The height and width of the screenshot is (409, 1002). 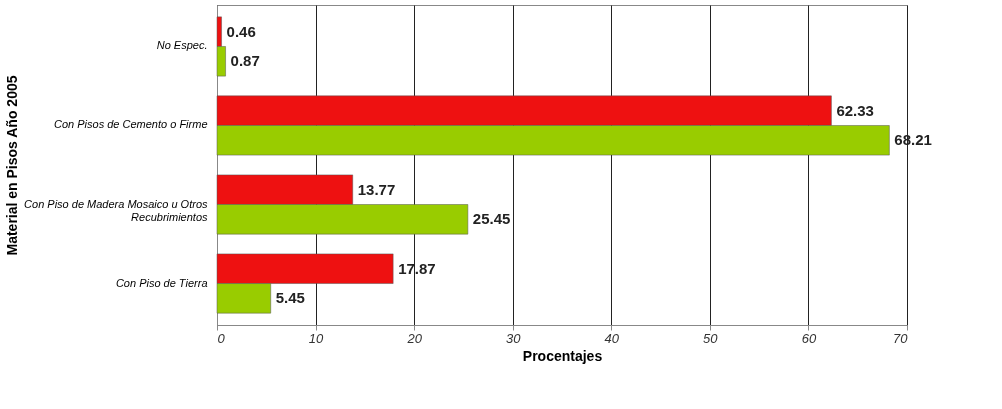 What do you see at coordinates (221, 338) in the screenshot?
I see `x-tick-label: 0` at bounding box center [221, 338].